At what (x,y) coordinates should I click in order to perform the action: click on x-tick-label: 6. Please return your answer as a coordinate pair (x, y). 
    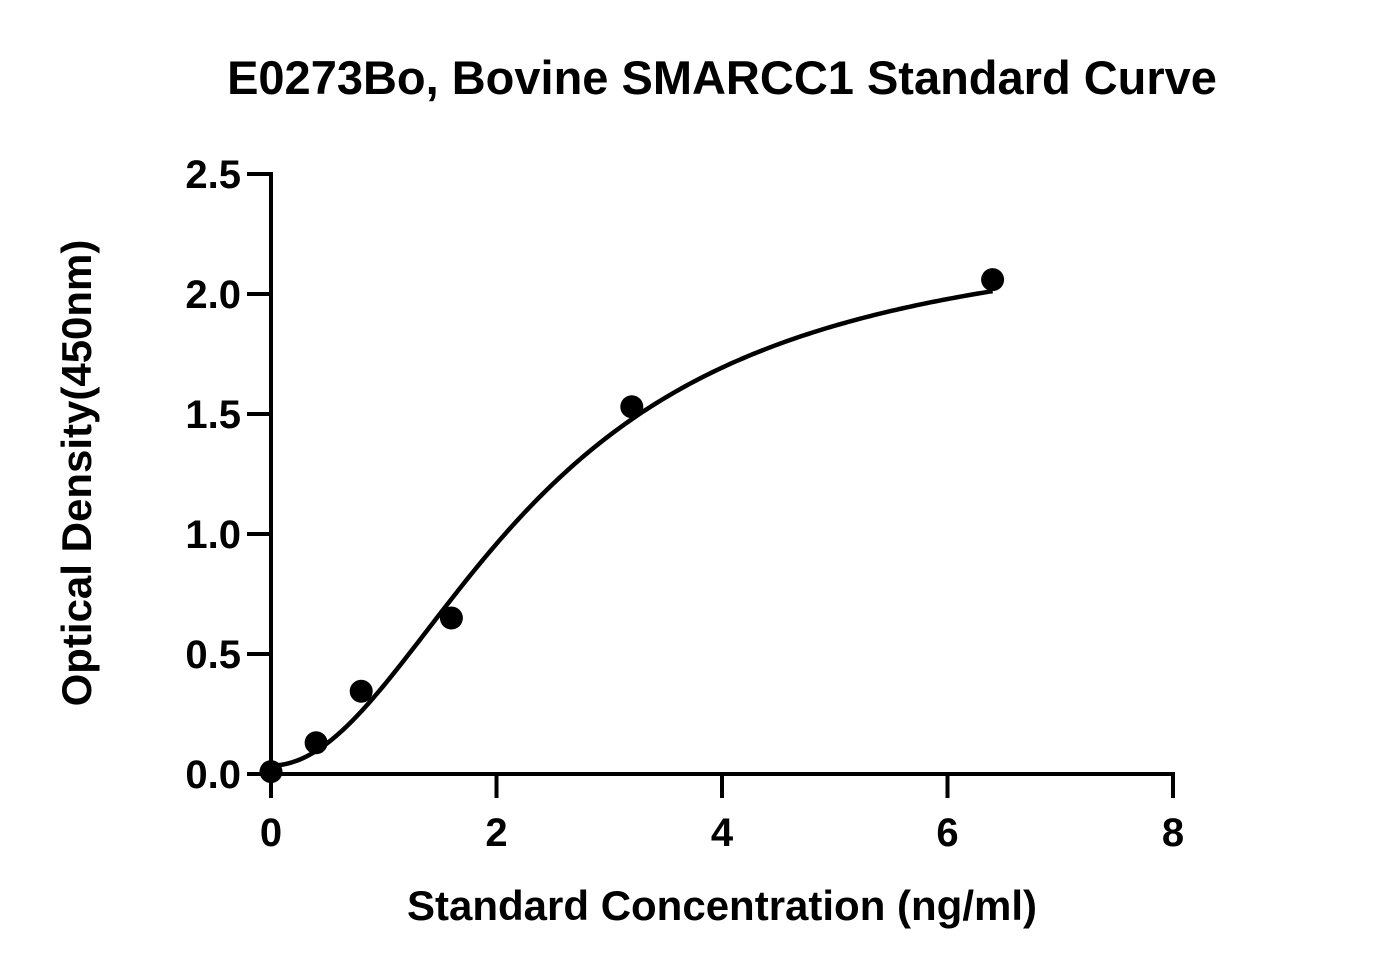
    Looking at the image, I should click on (947, 833).